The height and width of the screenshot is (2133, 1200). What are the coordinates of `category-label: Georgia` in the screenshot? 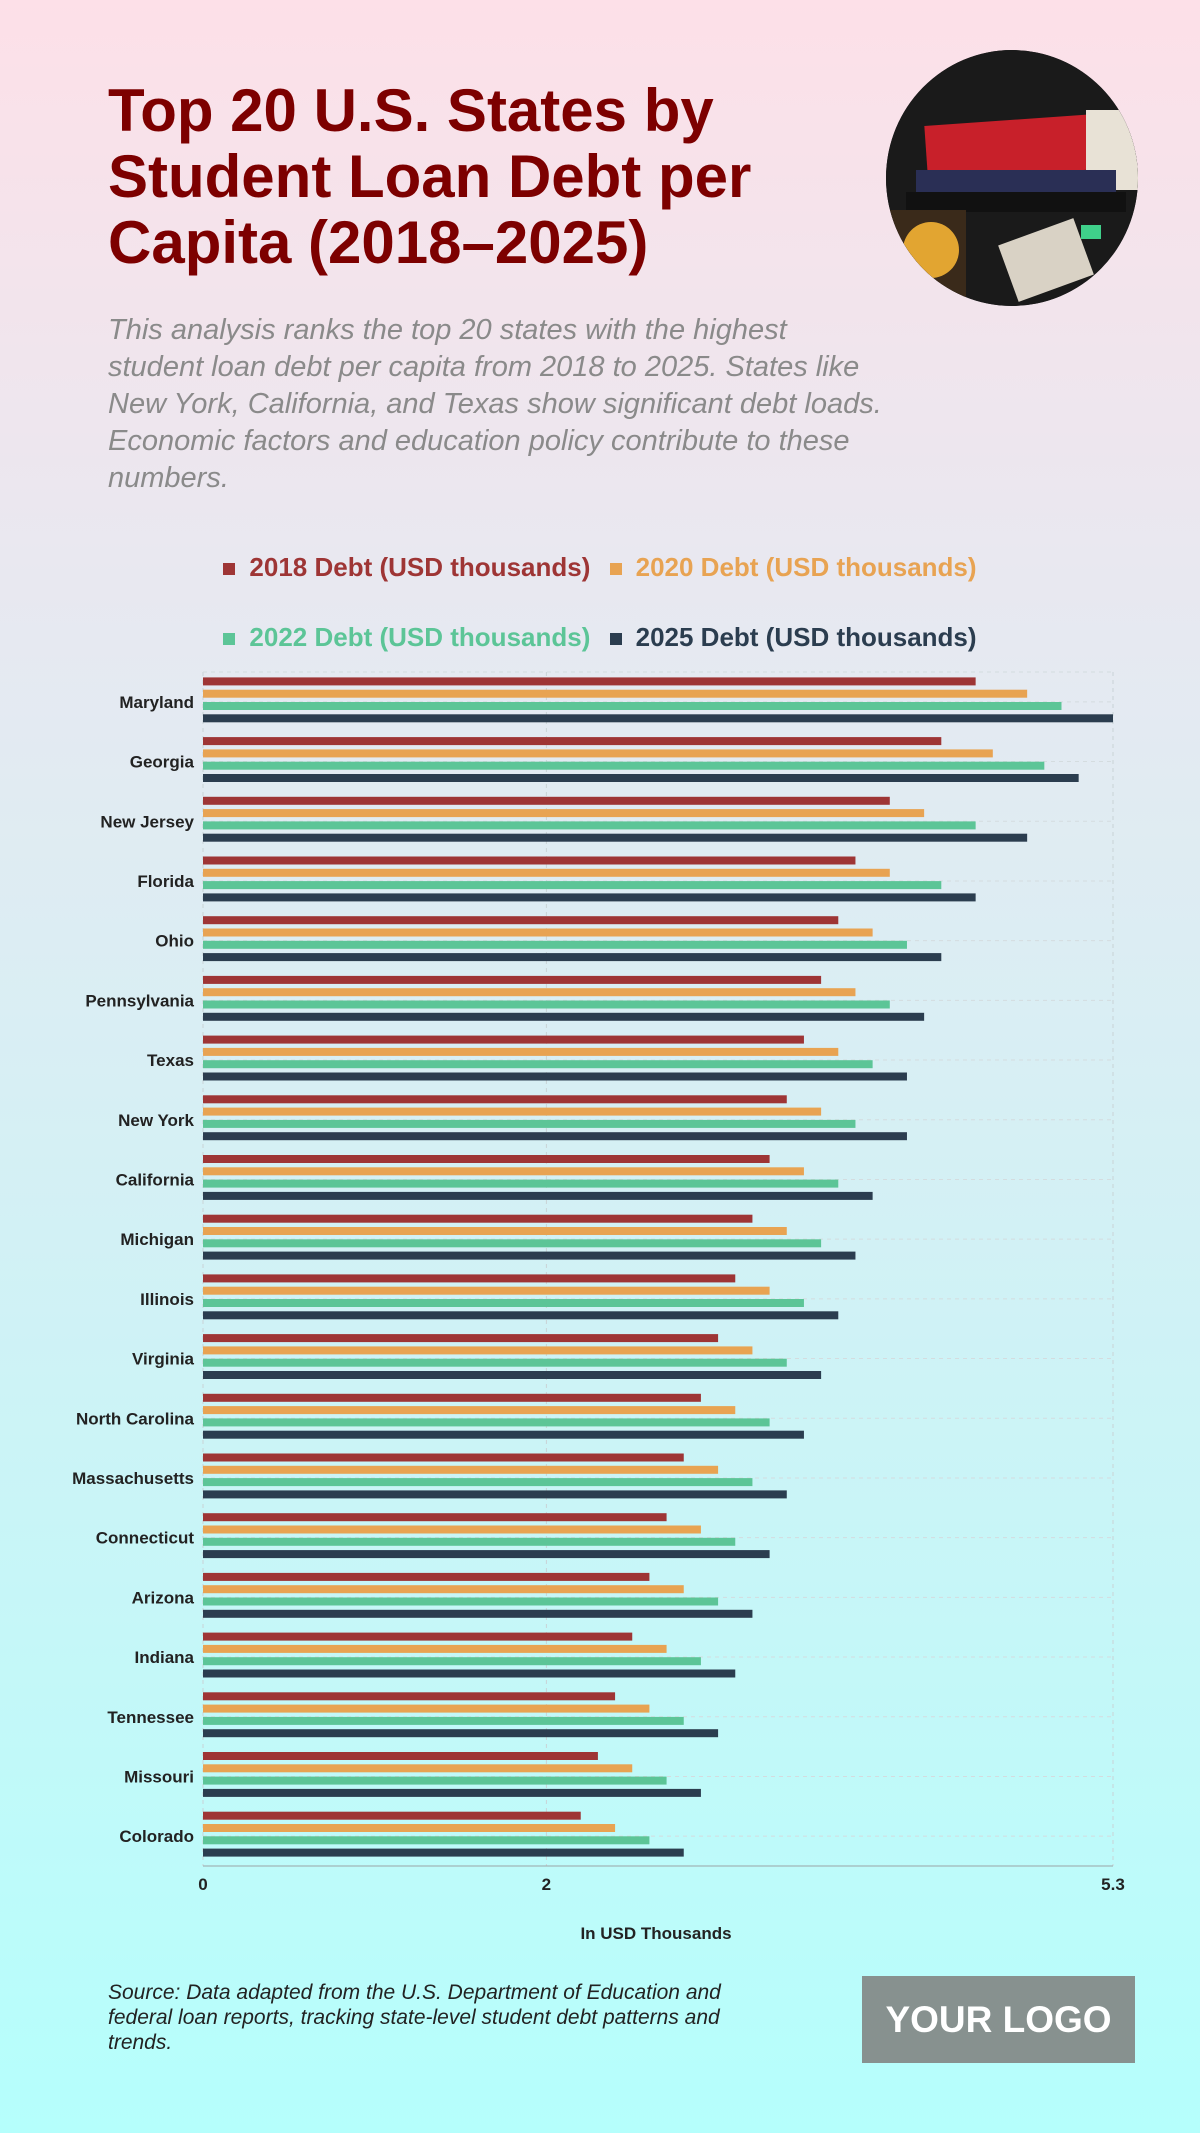 It's located at (162, 762).